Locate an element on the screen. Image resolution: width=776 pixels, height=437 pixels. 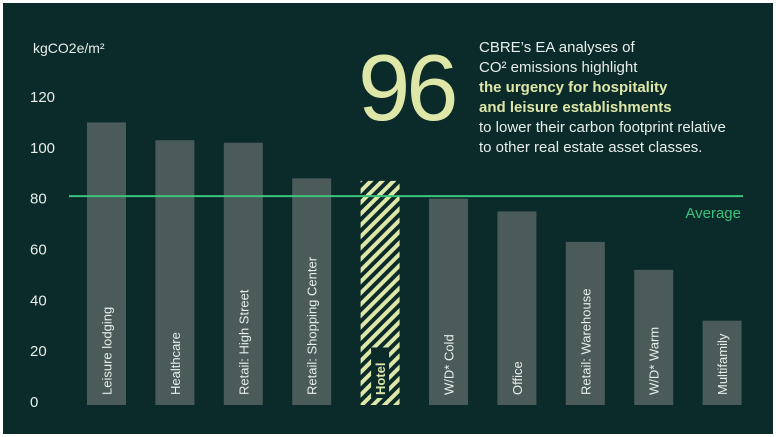
bar-label: W/D* Cold is located at coordinates (449, 364).